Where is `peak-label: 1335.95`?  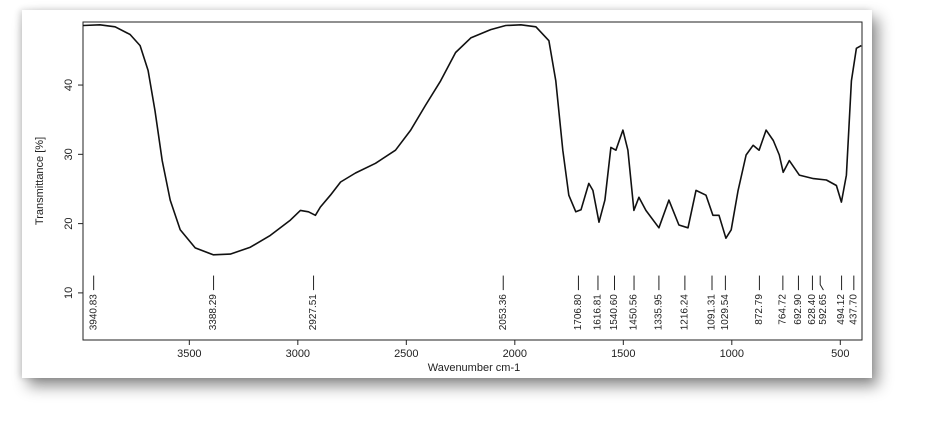 peak-label: 1335.95 is located at coordinates (659, 312).